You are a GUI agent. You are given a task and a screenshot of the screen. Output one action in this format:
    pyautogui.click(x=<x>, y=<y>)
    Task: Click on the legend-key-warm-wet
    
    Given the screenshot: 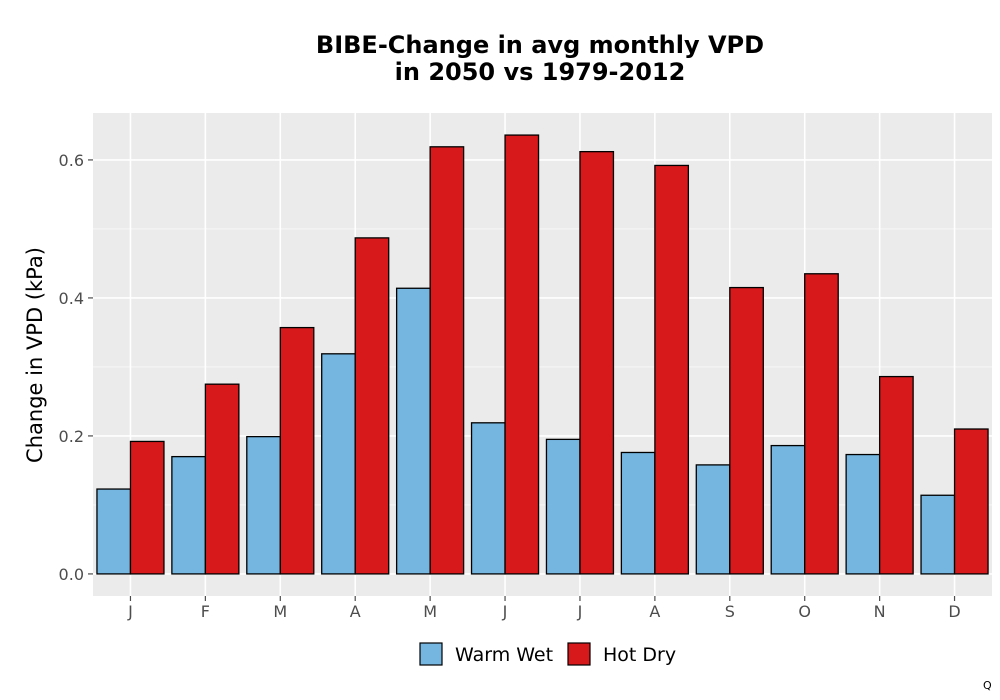 What is the action you would take?
    pyautogui.click(x=431, y=654)
    